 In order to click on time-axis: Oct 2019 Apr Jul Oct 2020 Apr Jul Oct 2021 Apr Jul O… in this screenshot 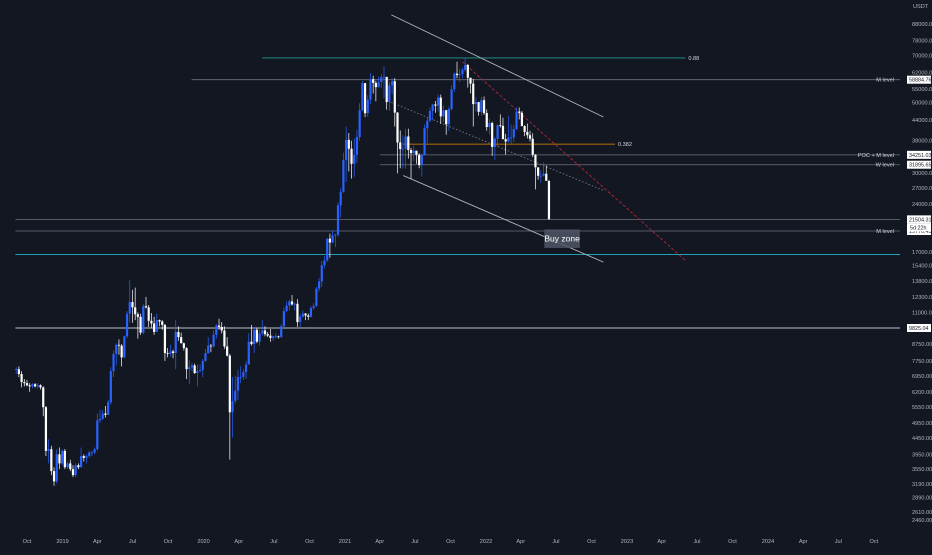, I will do `click(451, 542)`.